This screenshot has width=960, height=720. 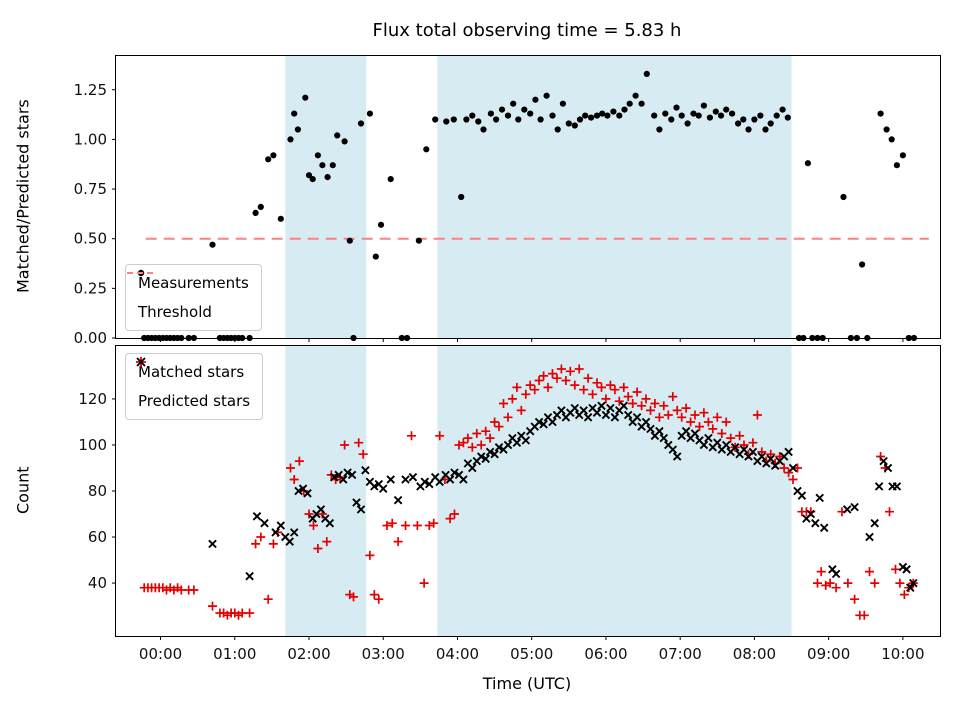 I want to click on threshold-dashed-line-icon, so click(x=141, y=273).